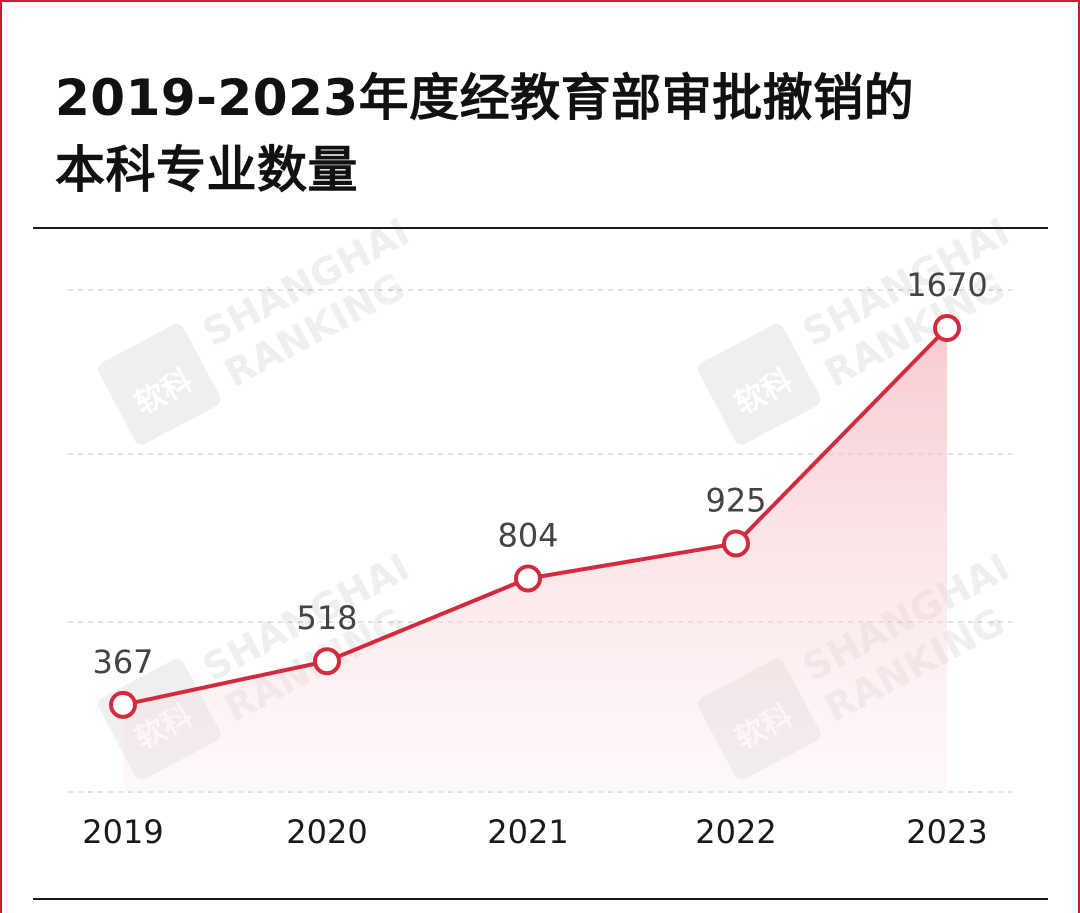  I want to click on data-point-2020, so click(327, 661).